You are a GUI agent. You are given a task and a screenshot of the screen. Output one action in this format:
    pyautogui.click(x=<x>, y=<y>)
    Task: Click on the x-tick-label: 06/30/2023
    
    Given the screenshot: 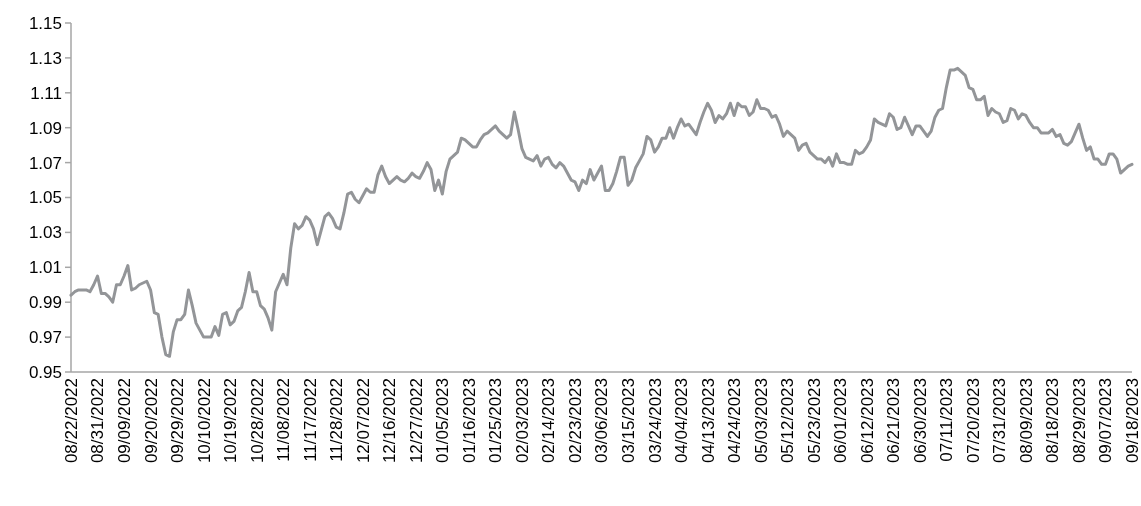 What is the action you would take?
    pyautogui.click(x=920, y=421)
    